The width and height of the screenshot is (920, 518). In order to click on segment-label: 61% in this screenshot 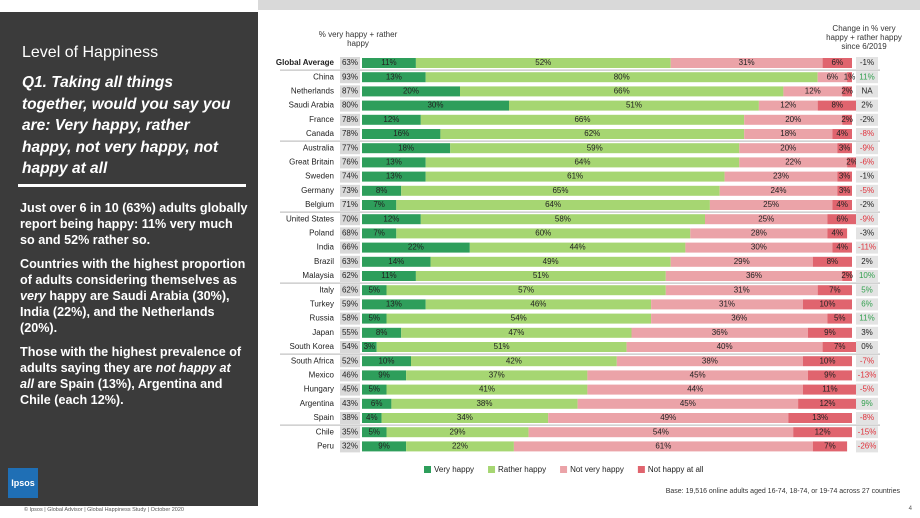, I will do `click(575, 176)`.